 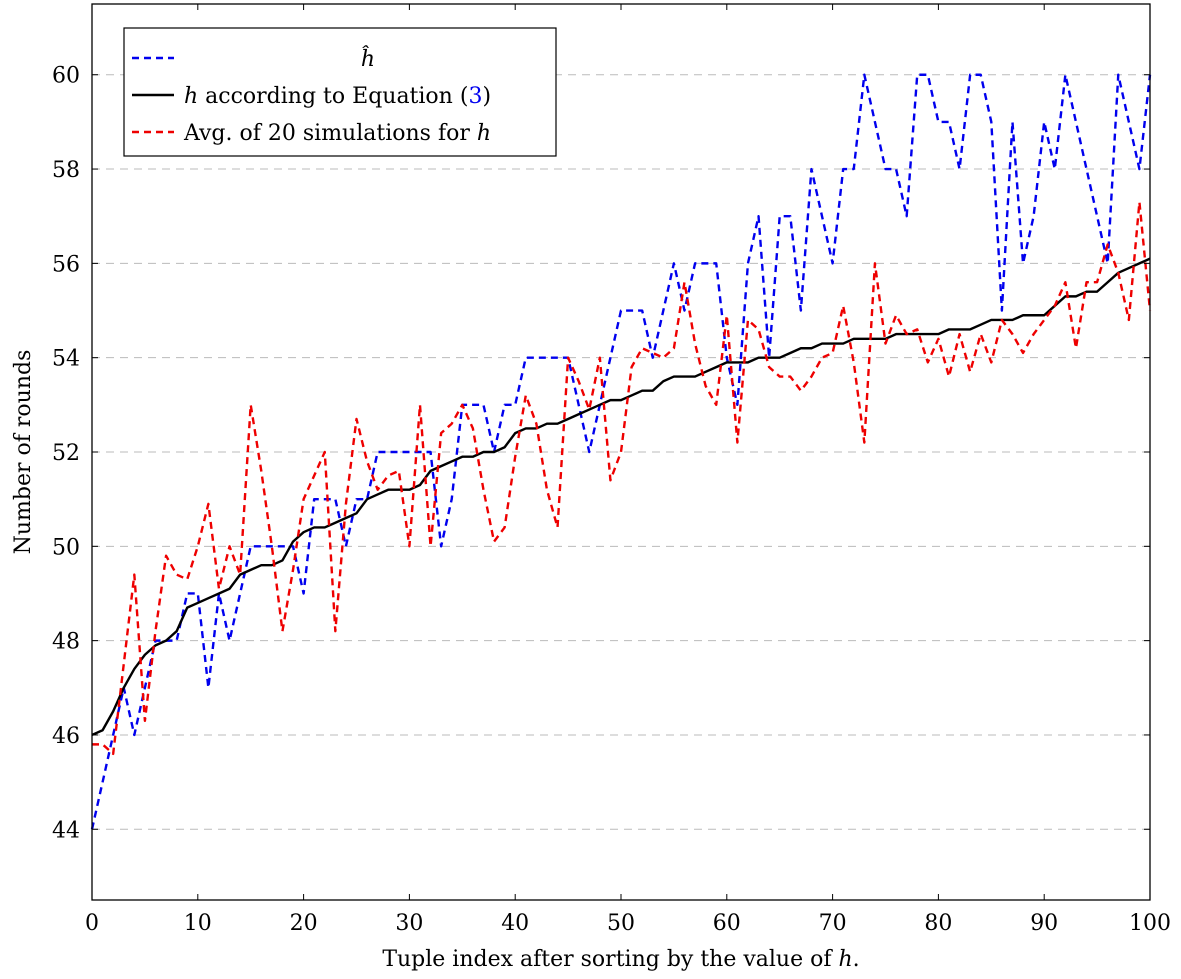 I want to click on legend-simulation-text: Avg. of 20 simulations for, so click(x=330, y=133).